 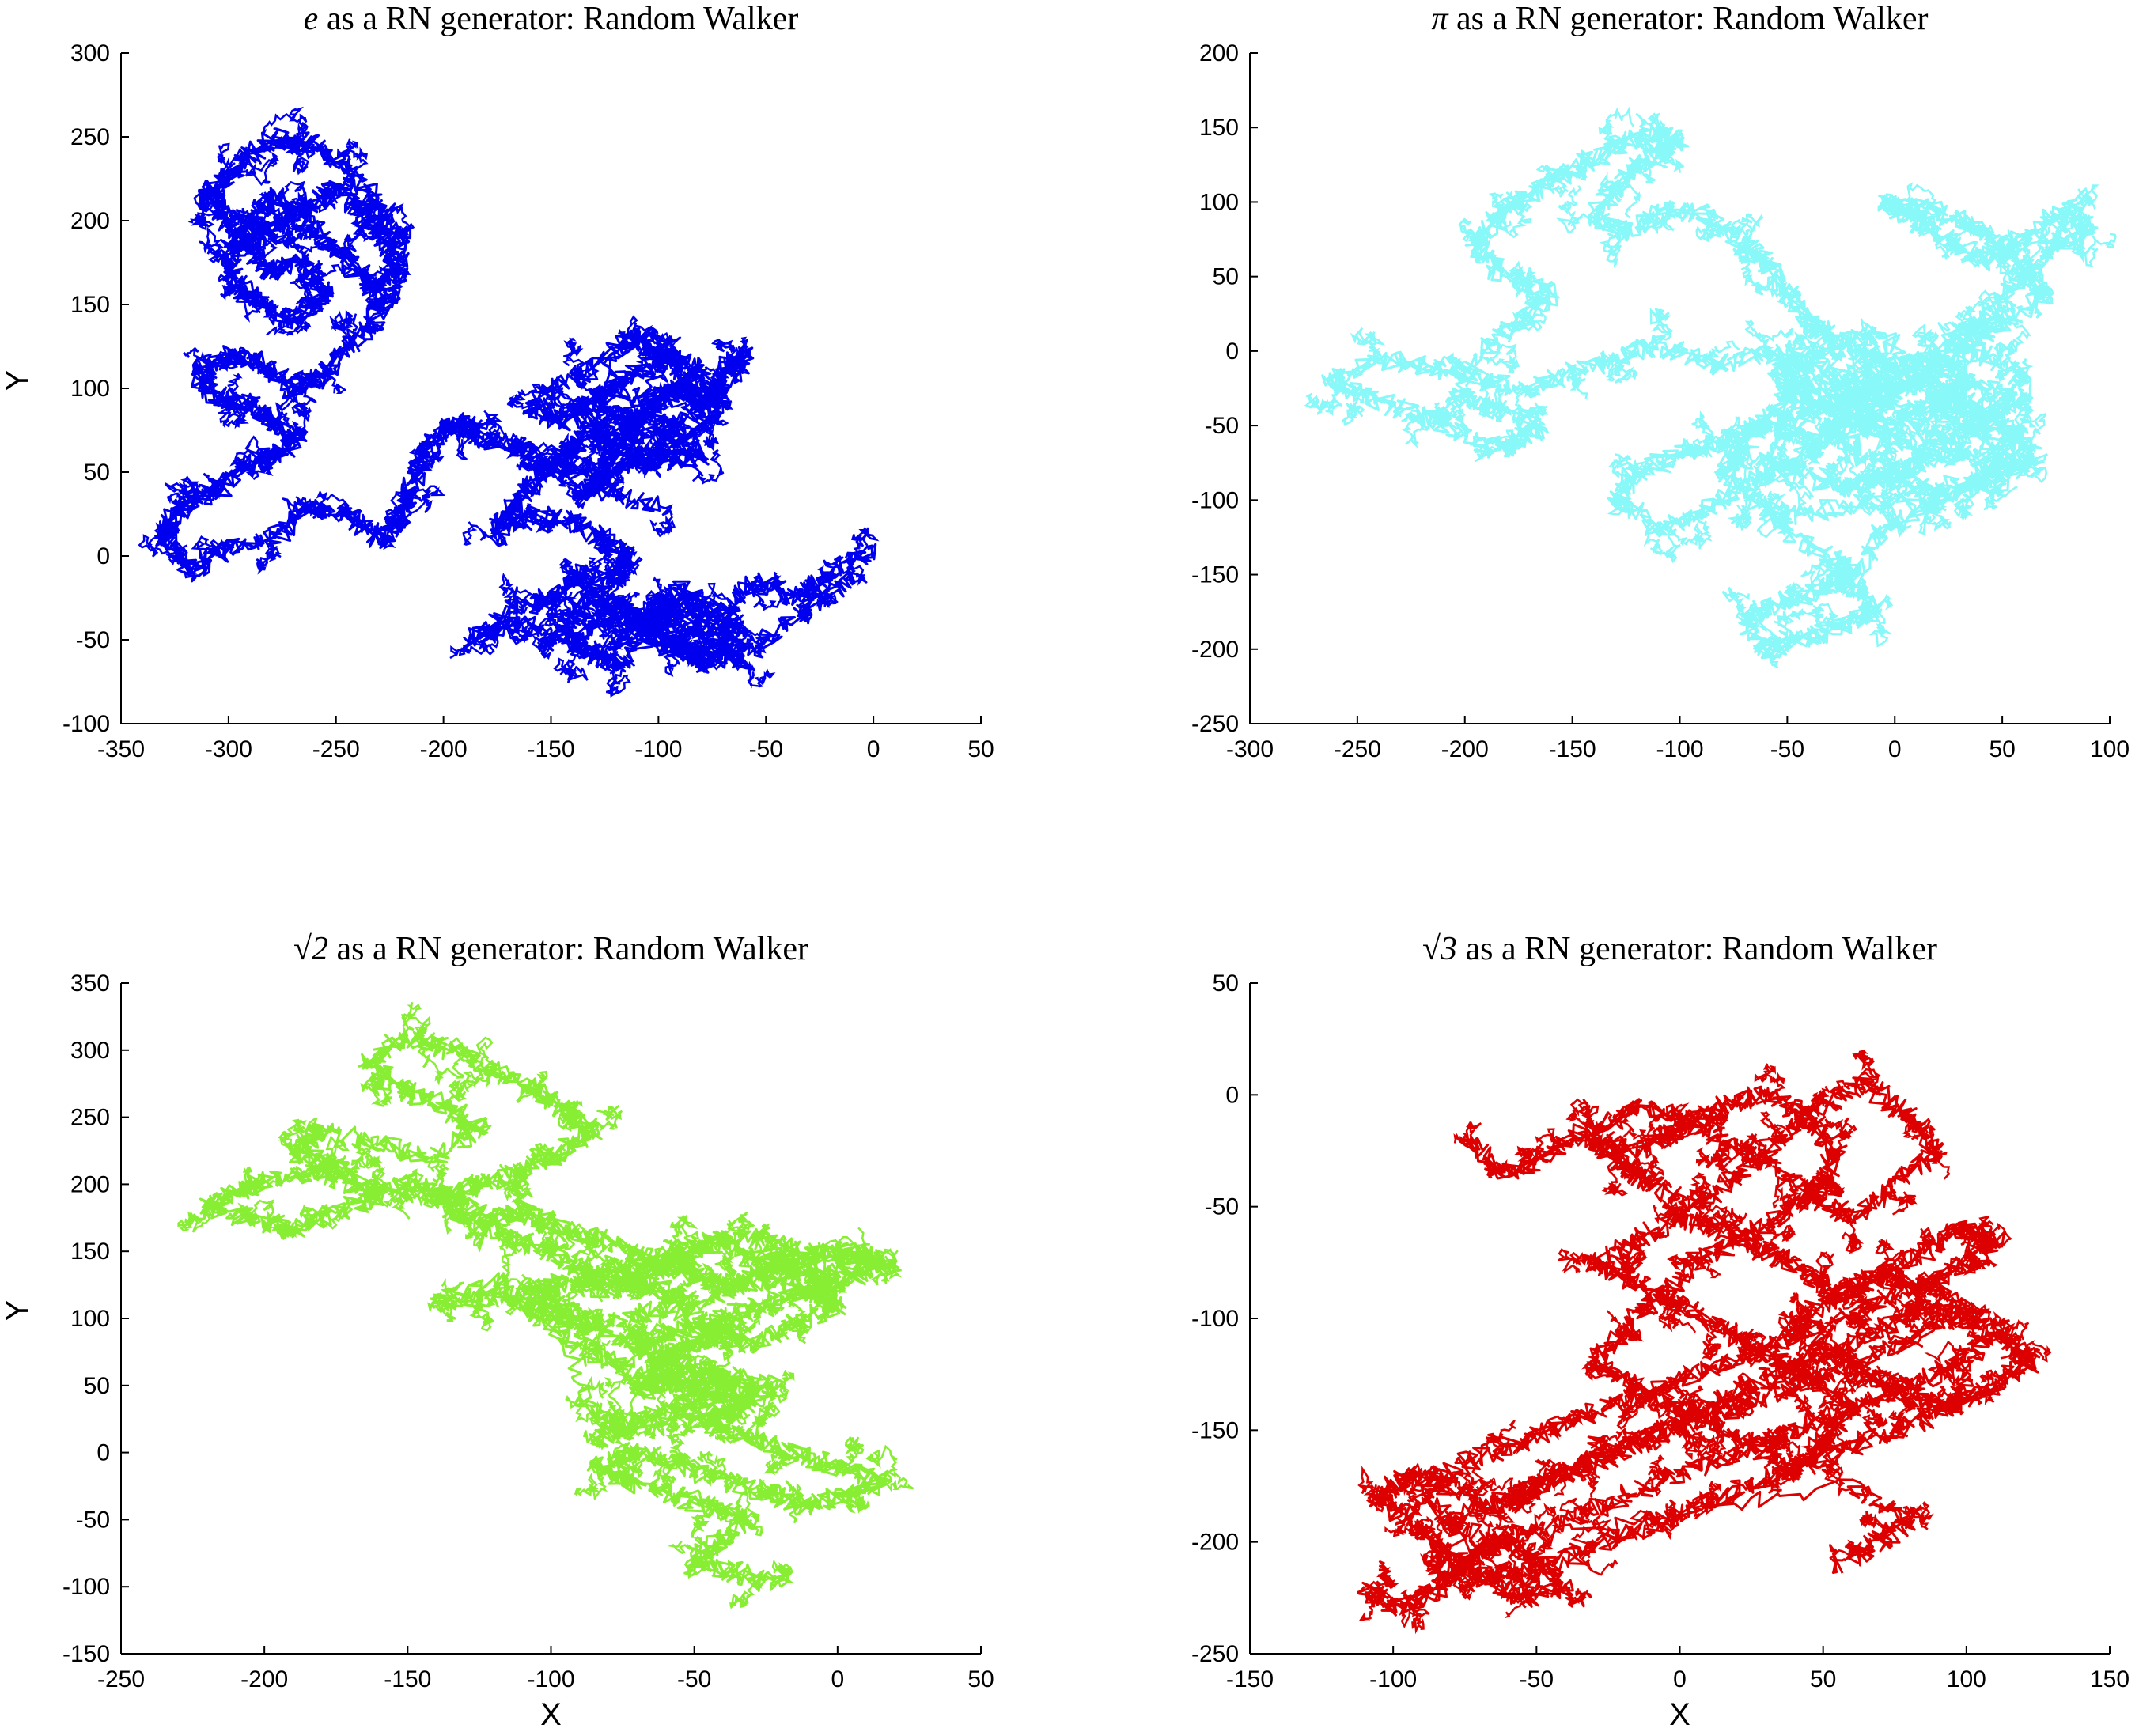 What do you see at coordinates (1219, 128) in the screenshot?
I see `y-tick-label: 150` at bounding box center [1219, 128].